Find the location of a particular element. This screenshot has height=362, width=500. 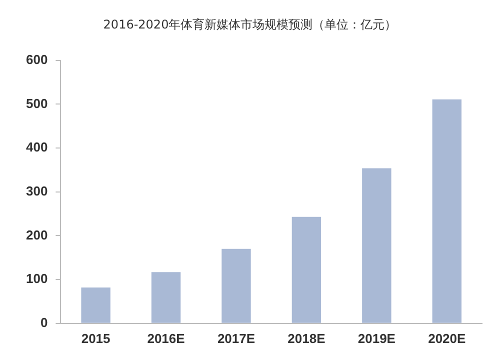

x-tick-label: 2017E is located at coordinates (236, 338).